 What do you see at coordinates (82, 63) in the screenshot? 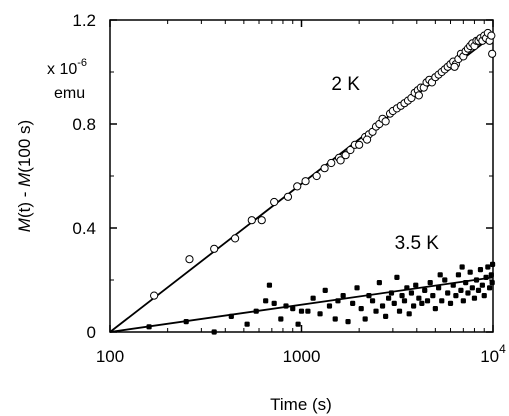
I see `y-unit-exponent: -6` at bounding box center [82, 63].